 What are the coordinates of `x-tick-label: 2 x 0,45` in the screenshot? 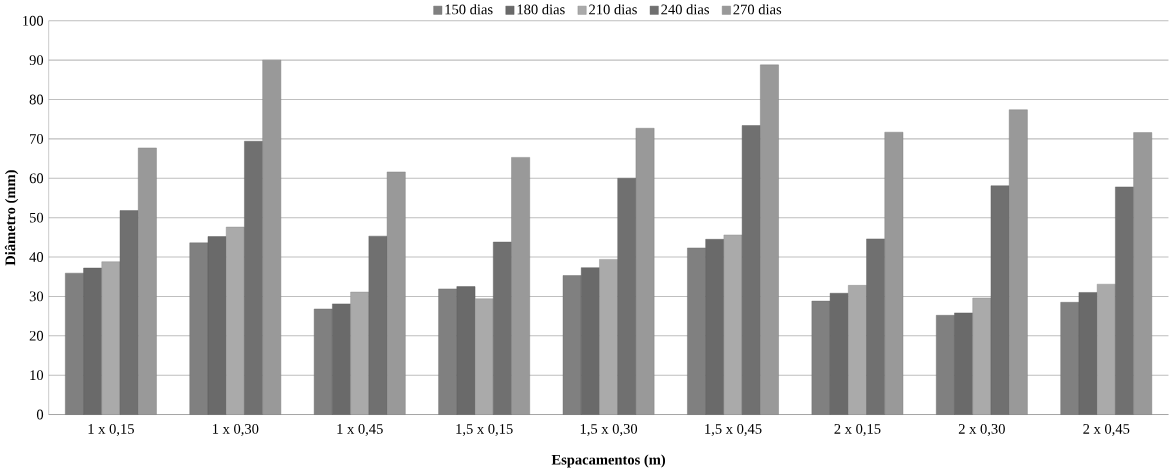 It's located at (1106, 429).